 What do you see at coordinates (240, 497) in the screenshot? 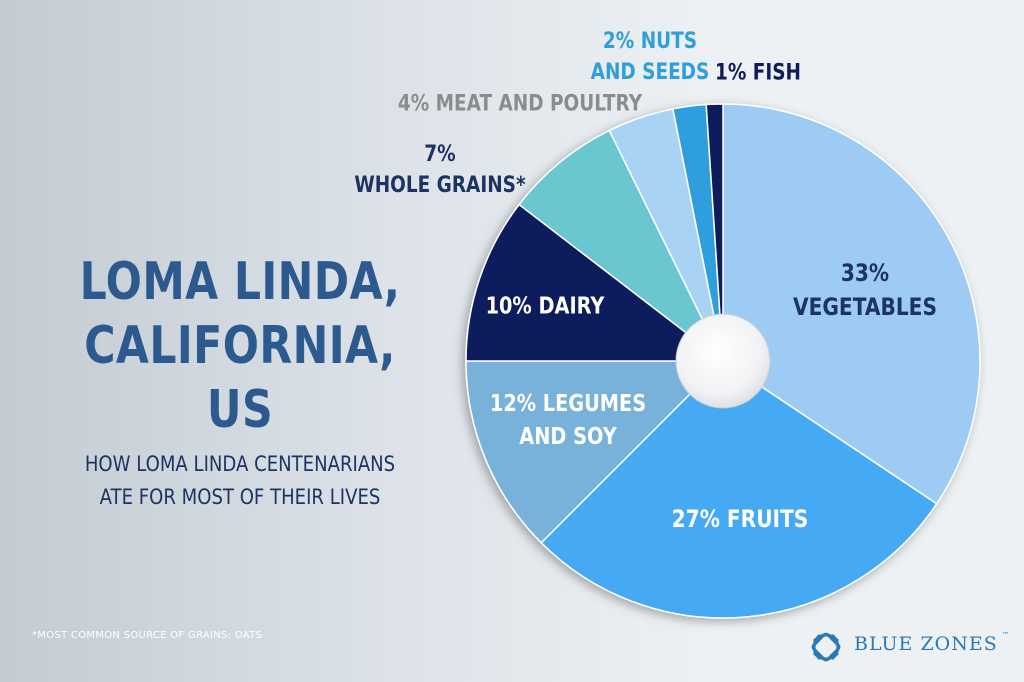
I see `subtitle-line-2: ATE FOR MOST OF THEIR LIVES` at bounding box center [240, 497].